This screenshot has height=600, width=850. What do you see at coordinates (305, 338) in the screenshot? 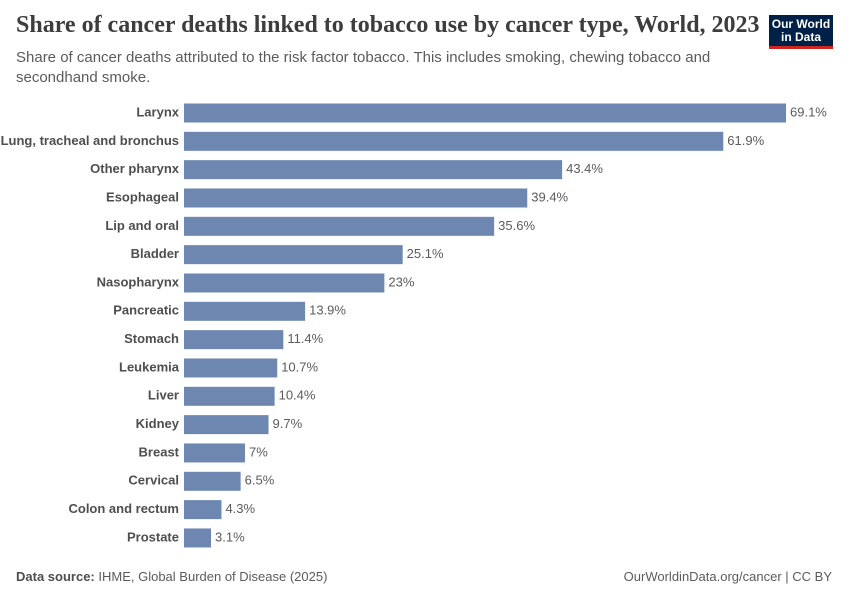
I see `value-label: 11.4%` at bounding box center [305, 338].